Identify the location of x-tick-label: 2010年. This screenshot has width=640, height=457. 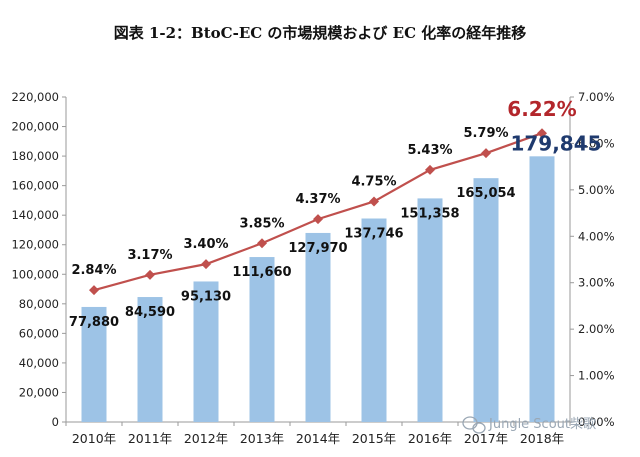
(94, 438).